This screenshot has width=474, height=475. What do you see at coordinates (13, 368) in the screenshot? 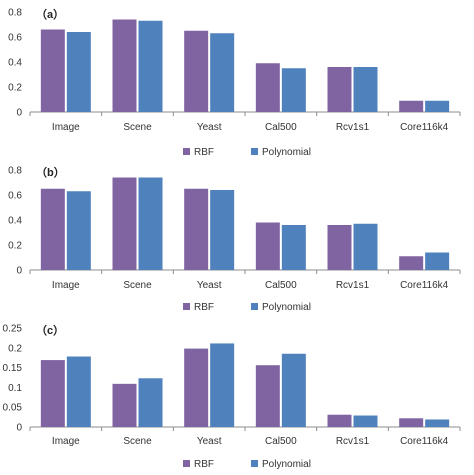
I see `y-tick-label: 0.15` at bounding box center [13, 368].